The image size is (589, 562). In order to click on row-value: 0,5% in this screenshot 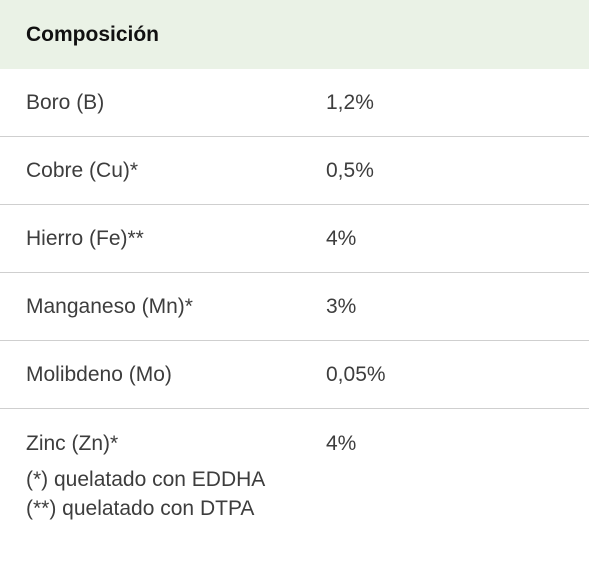, I will do `click(350, 170)`.